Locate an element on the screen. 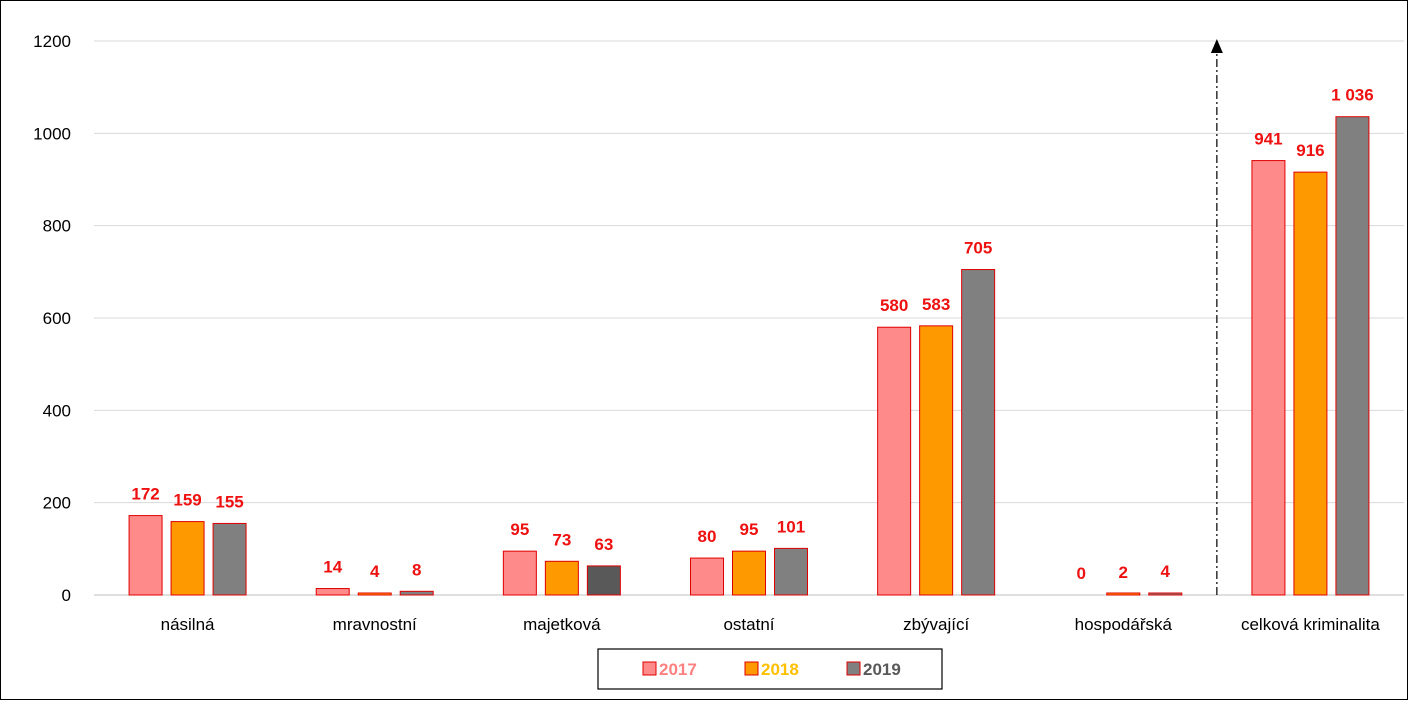 This screenshot has width=1408, height=701. bar-2019-hospodarska is located at coordinates (1165, 594).